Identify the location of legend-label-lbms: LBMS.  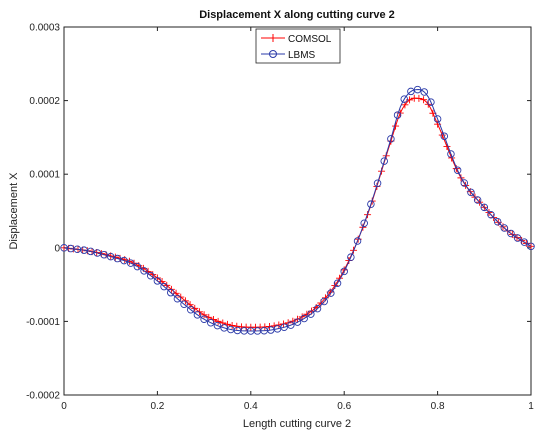
(302, 55).